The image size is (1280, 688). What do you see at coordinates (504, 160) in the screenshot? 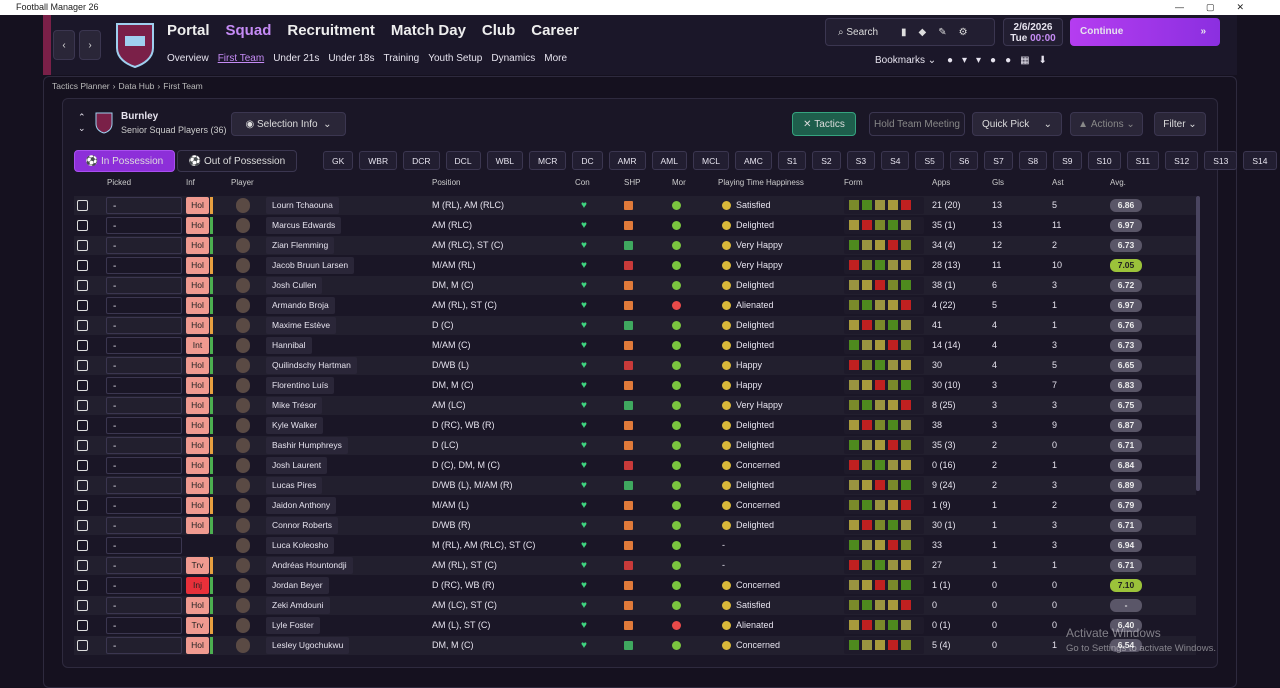
I see `position-filter: WBL` at bounding box center [504, 160].